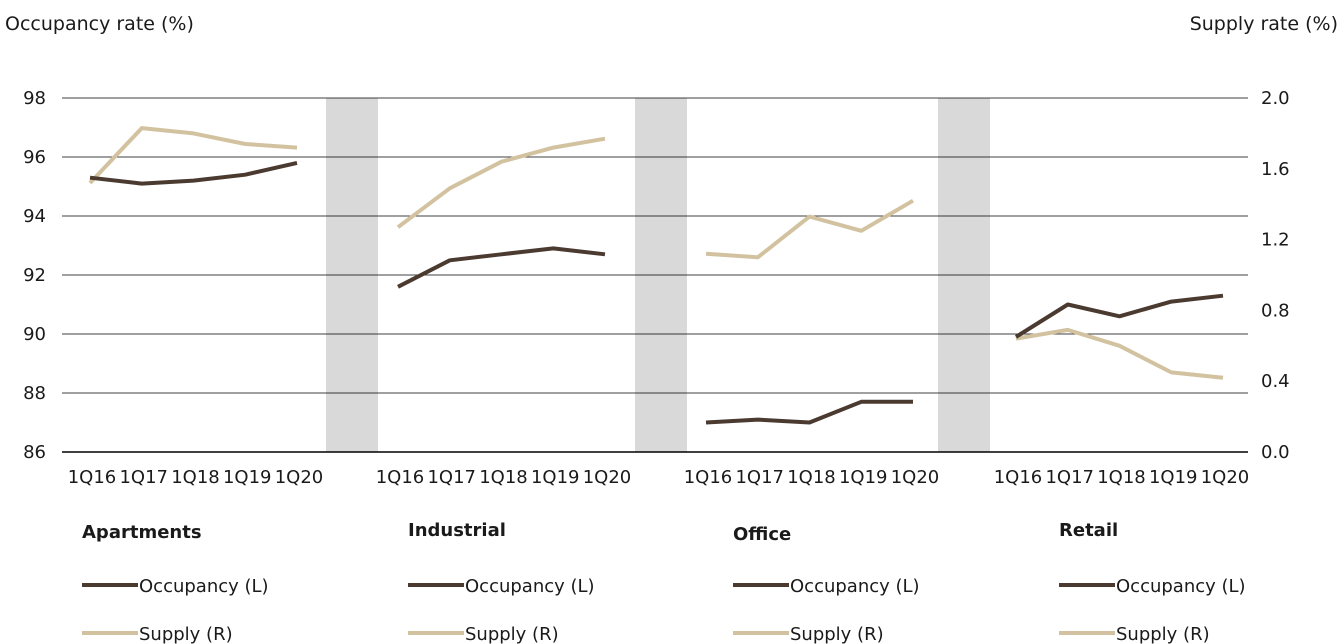 The height and width of the screenshot is (644, 1343). What do you see at coordinates (1275, 275) in the screenshot?
I see `right-axis-ticks: 2.0 1.6 1.2 0.8 0.4 0.0` at bounding box center [1275, 275].